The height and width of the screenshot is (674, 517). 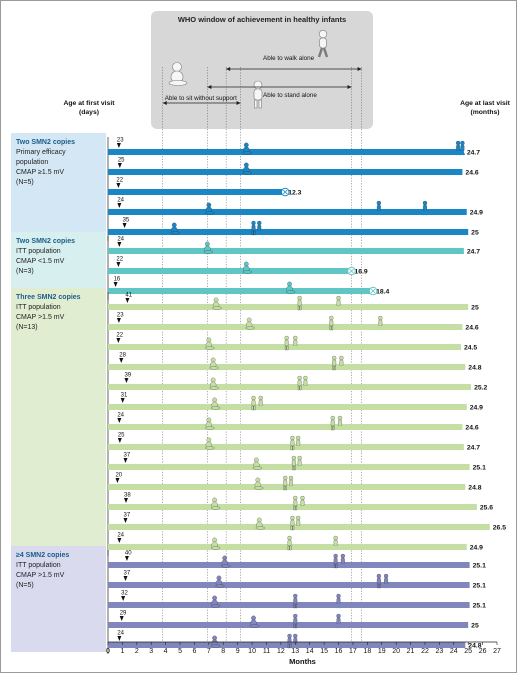 I want to click on x-tick-label: 6, so click(x=194, y=651).